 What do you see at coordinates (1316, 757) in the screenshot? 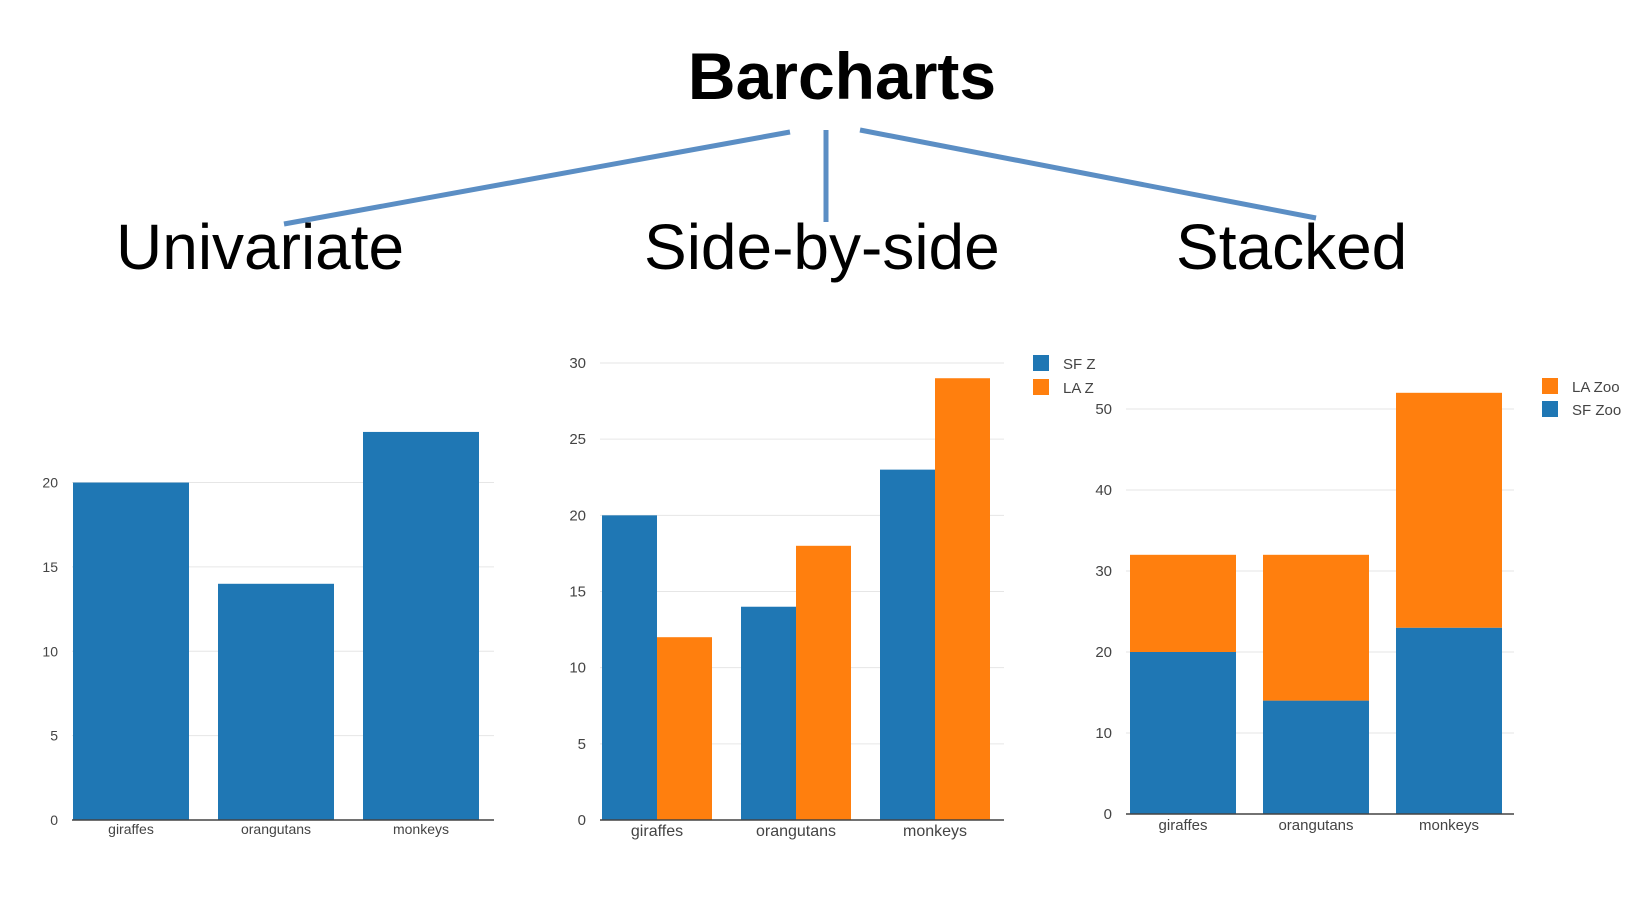
I see `bar-orangutans-sf-zoo` at bounding box center [1316, 757].